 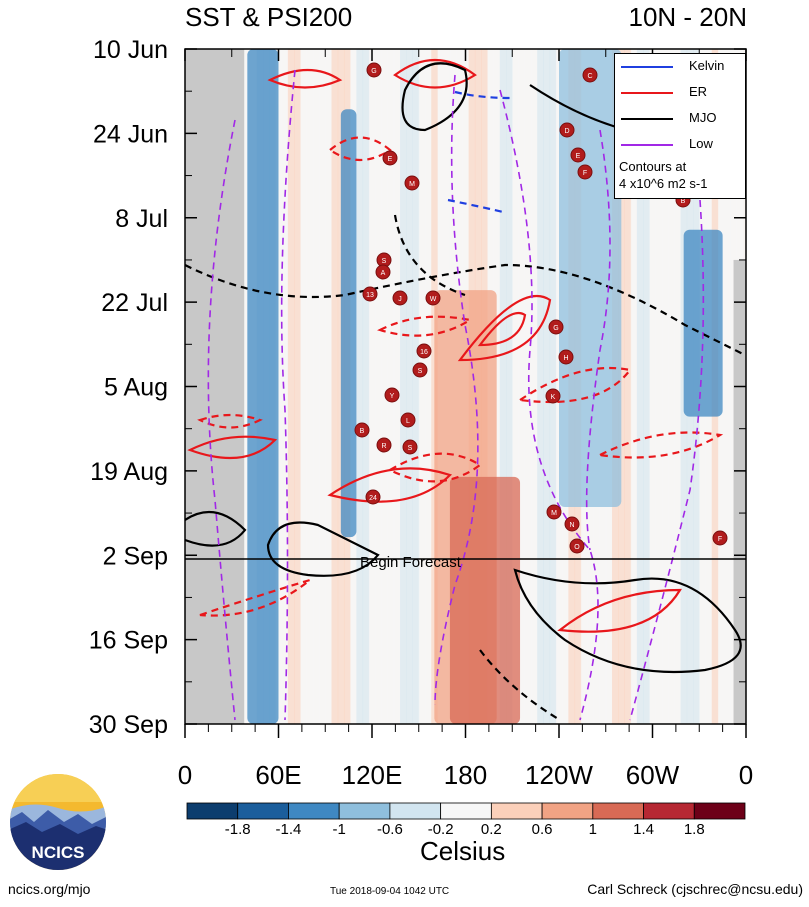 What do you see at coordinates (590, 75) in the screenshot?
I see `storm-marker: C` at bounding box center [590, 75].